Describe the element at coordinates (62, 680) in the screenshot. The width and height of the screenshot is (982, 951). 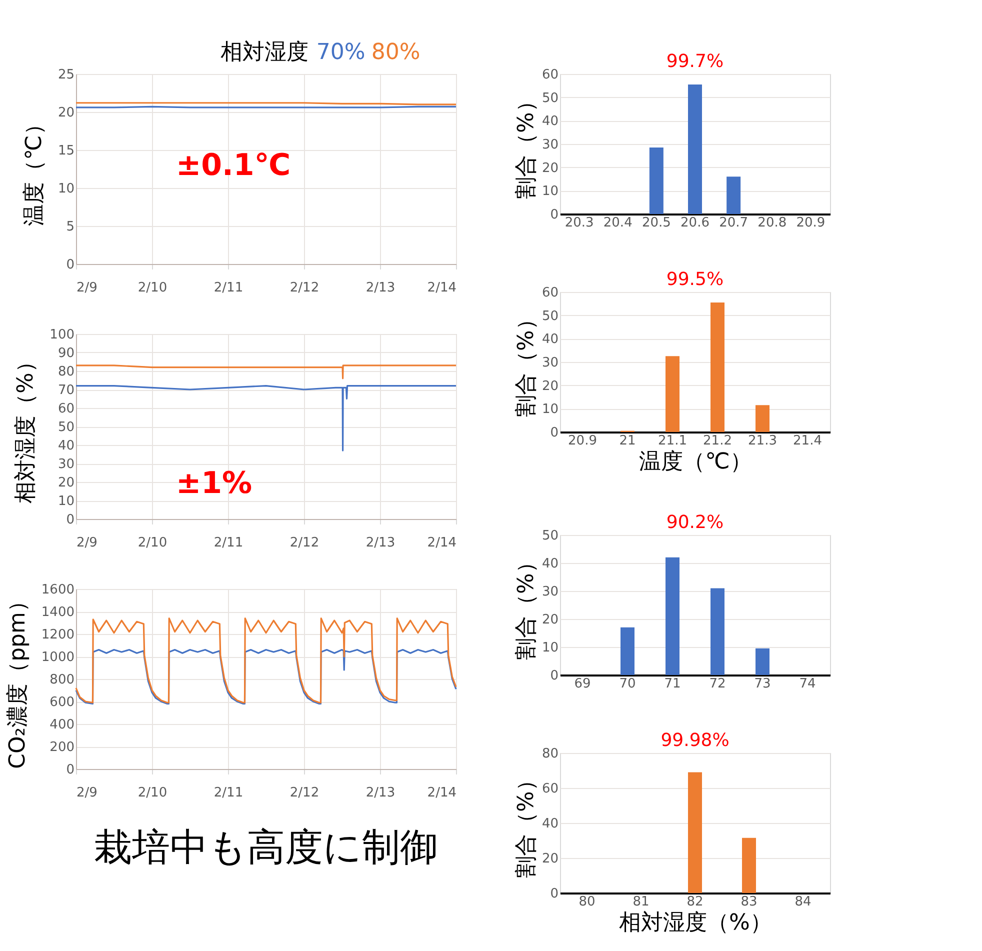
I see `y-tick-label: 800` at that location.